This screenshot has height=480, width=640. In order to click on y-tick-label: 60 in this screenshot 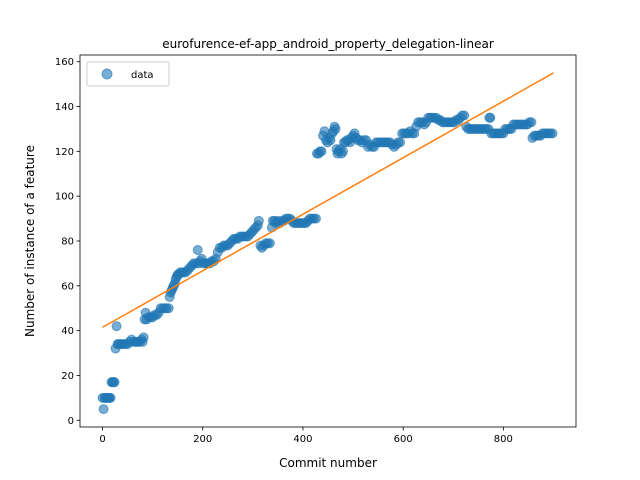, I will do `click(67, 286)`.